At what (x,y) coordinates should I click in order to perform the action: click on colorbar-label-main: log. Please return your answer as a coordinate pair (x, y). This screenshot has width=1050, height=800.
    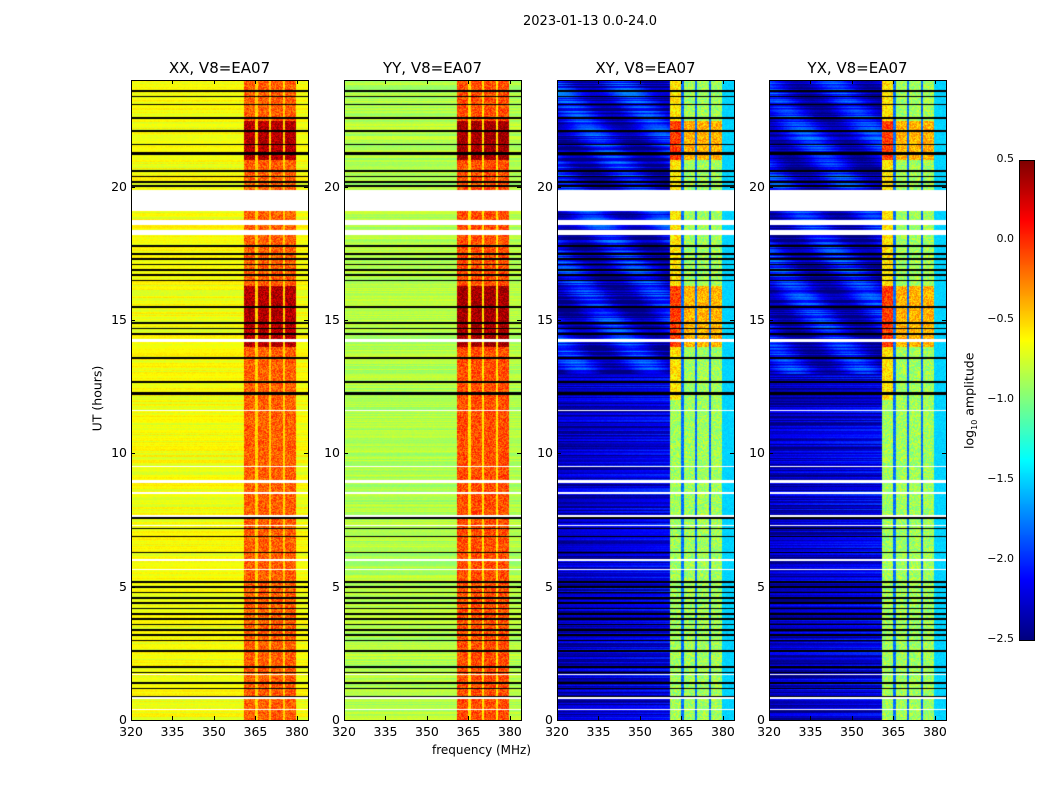
    Looking at the image, I should click on (969, 439).